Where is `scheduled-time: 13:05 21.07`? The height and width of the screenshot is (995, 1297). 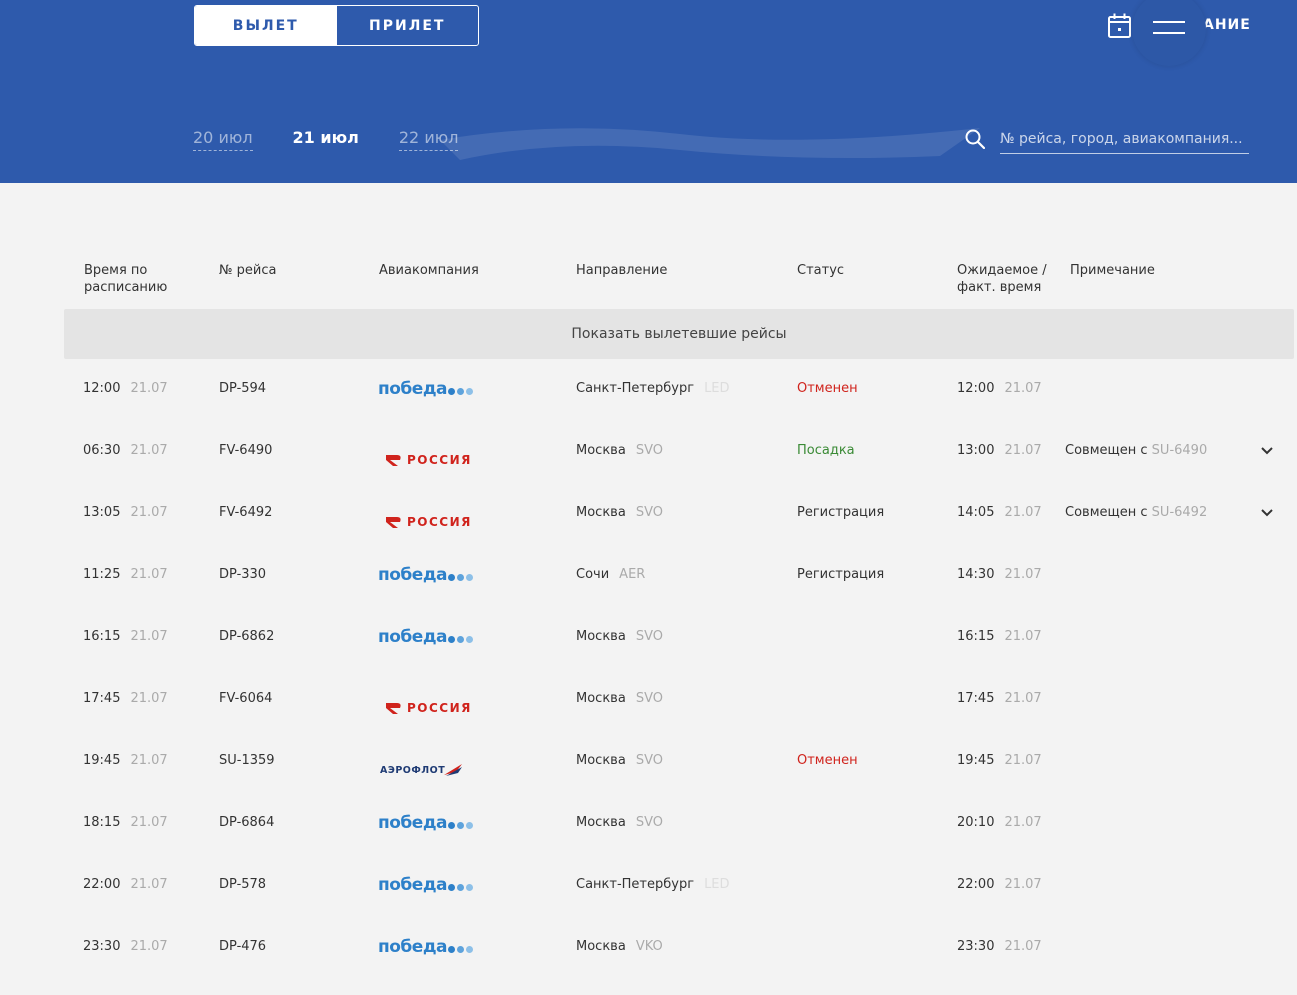
scheduled-time: 13:05 21.07 is located at coordinates (125, 512).